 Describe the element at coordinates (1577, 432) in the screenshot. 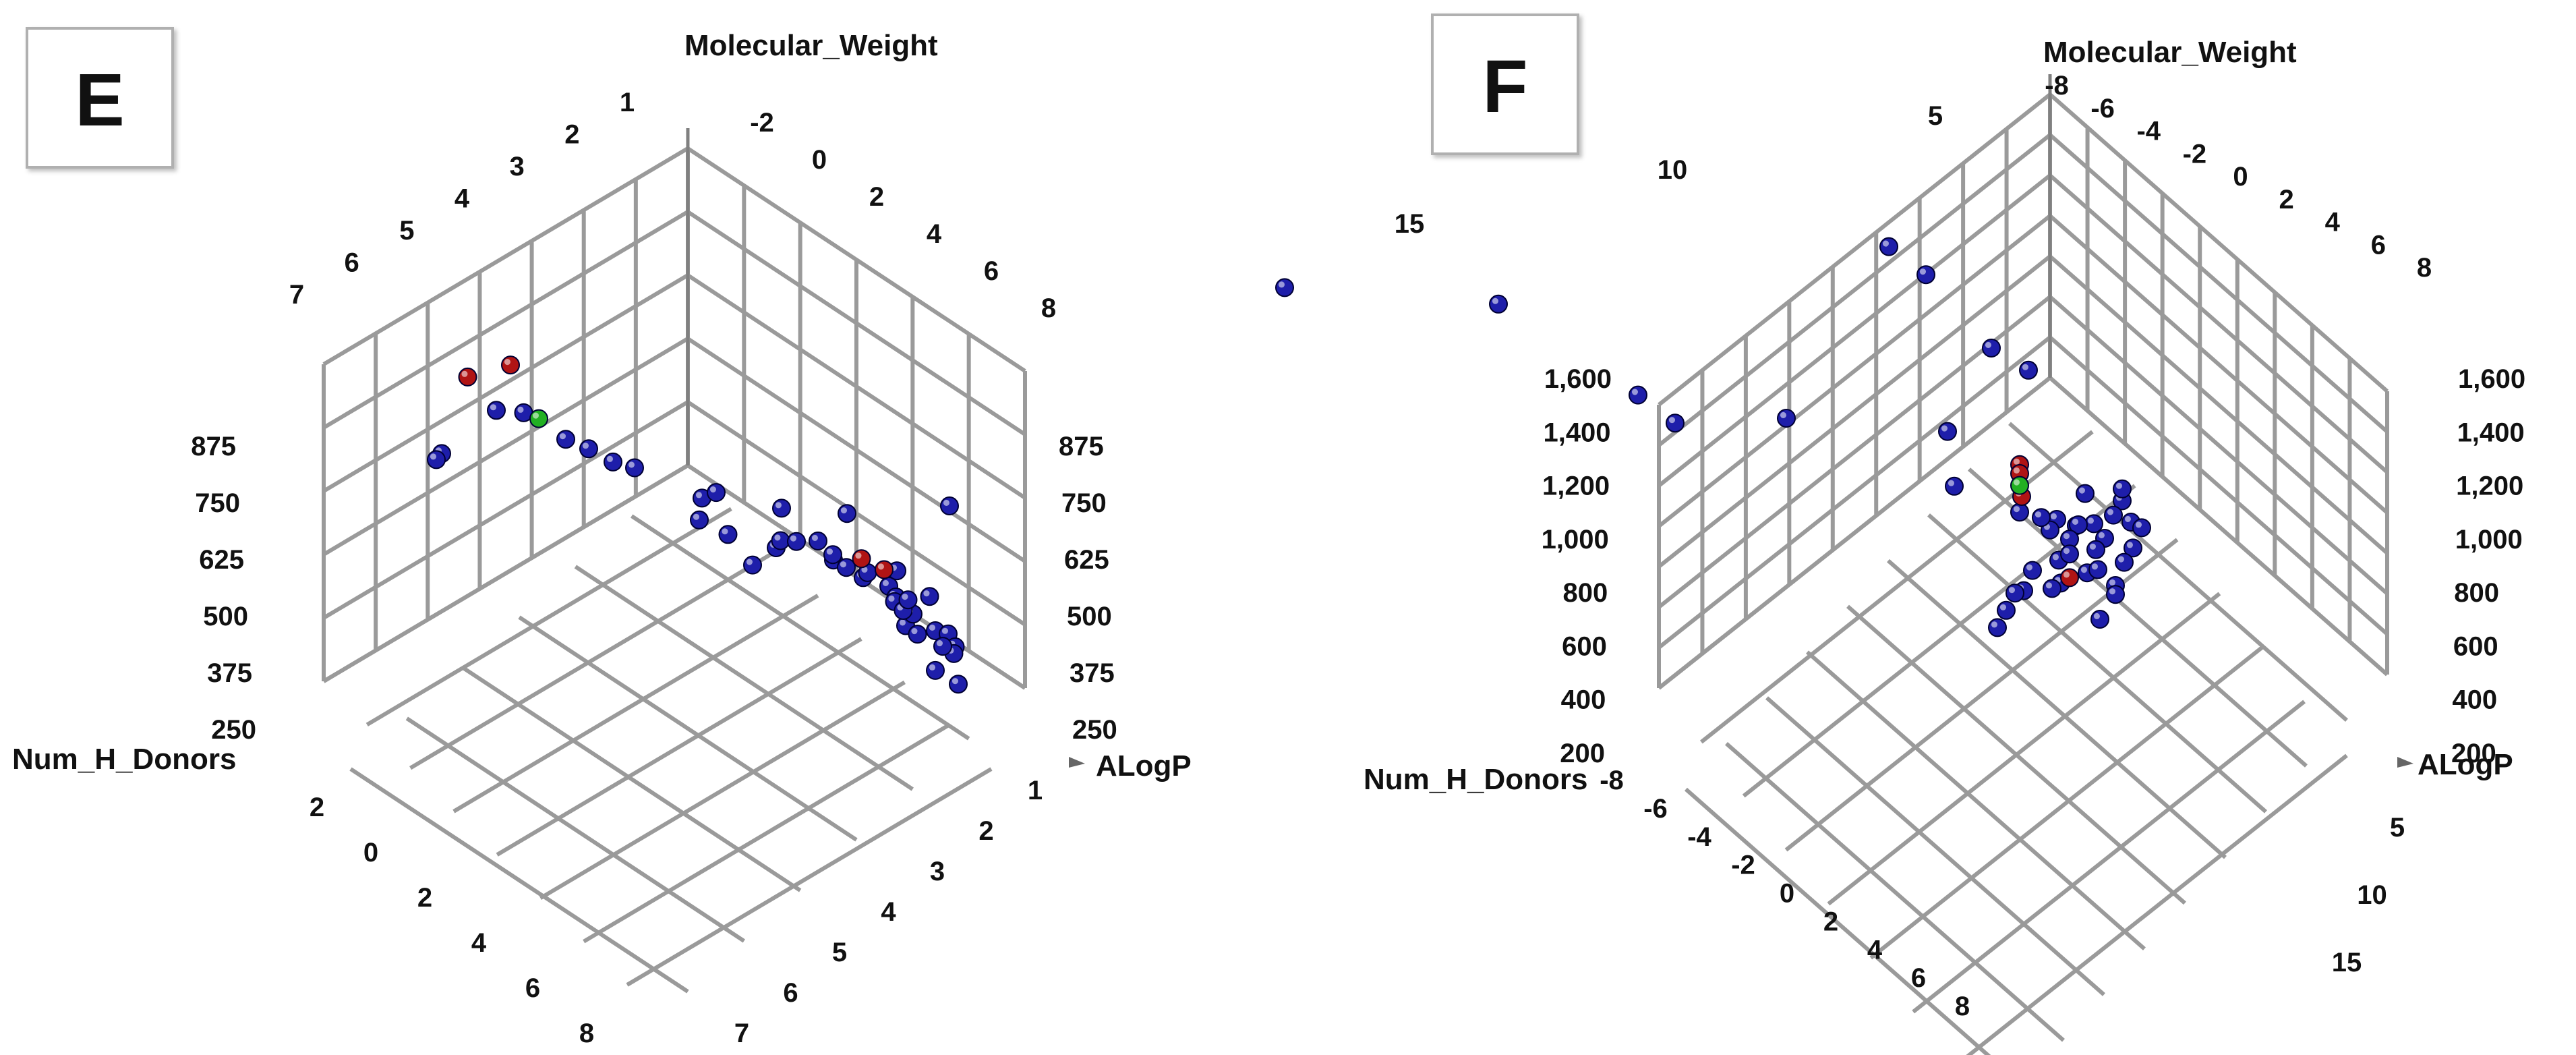

I see `tick-label: 1,400` at that location.